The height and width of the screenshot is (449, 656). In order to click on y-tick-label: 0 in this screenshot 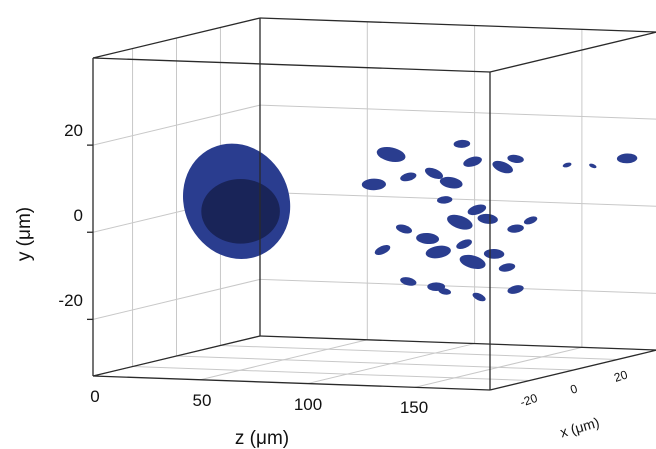, I will do `click(78, 215)`.